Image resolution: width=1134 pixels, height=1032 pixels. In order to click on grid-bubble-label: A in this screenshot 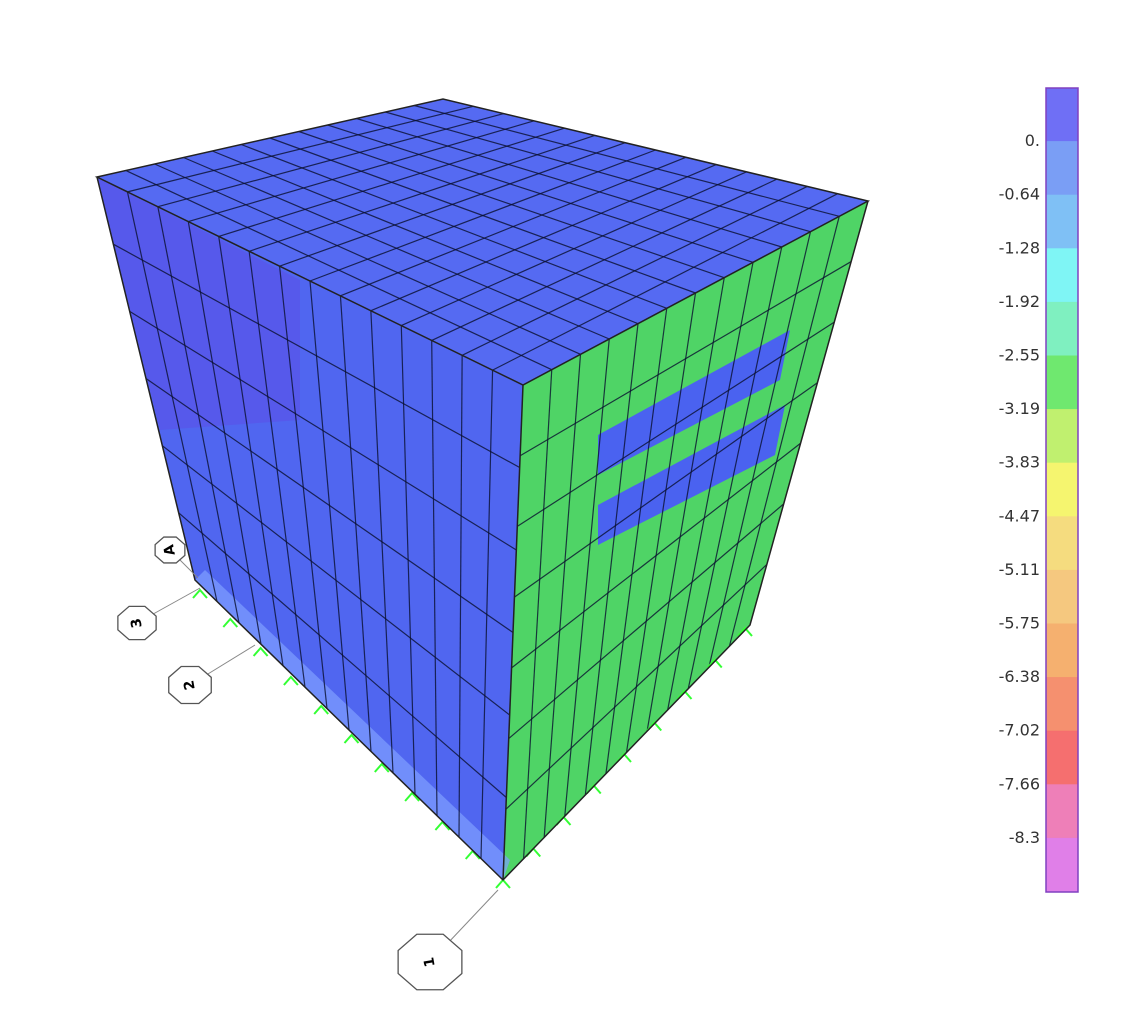, I will do `click(170, 550)`.